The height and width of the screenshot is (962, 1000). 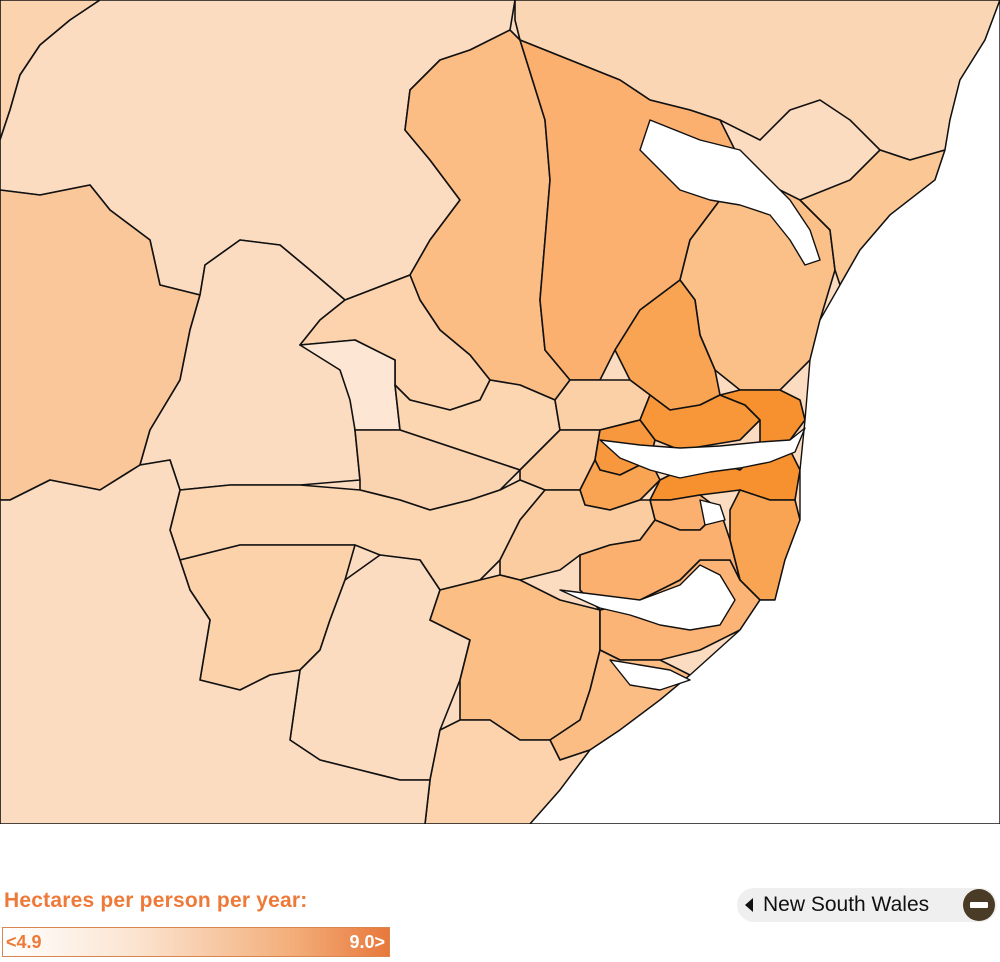 What do you see at coordinates (156, 900) in the screenshot?
I see `legend-title: Hectares per person per year:` at bounding box center [156, 900].